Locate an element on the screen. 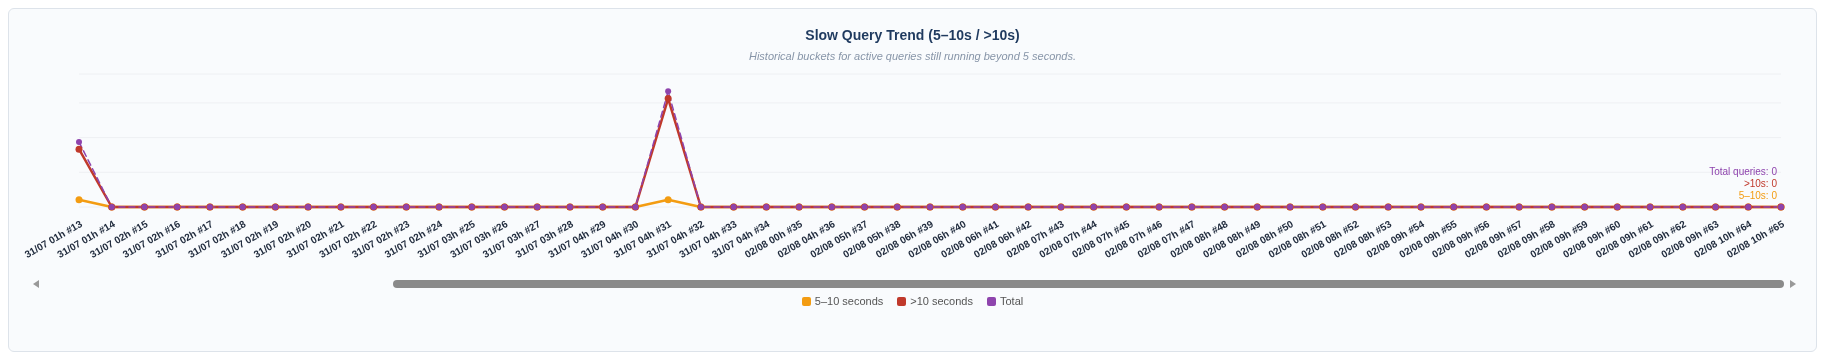  legend-label: 5–10 seconds is located at coordinates (848, 301).